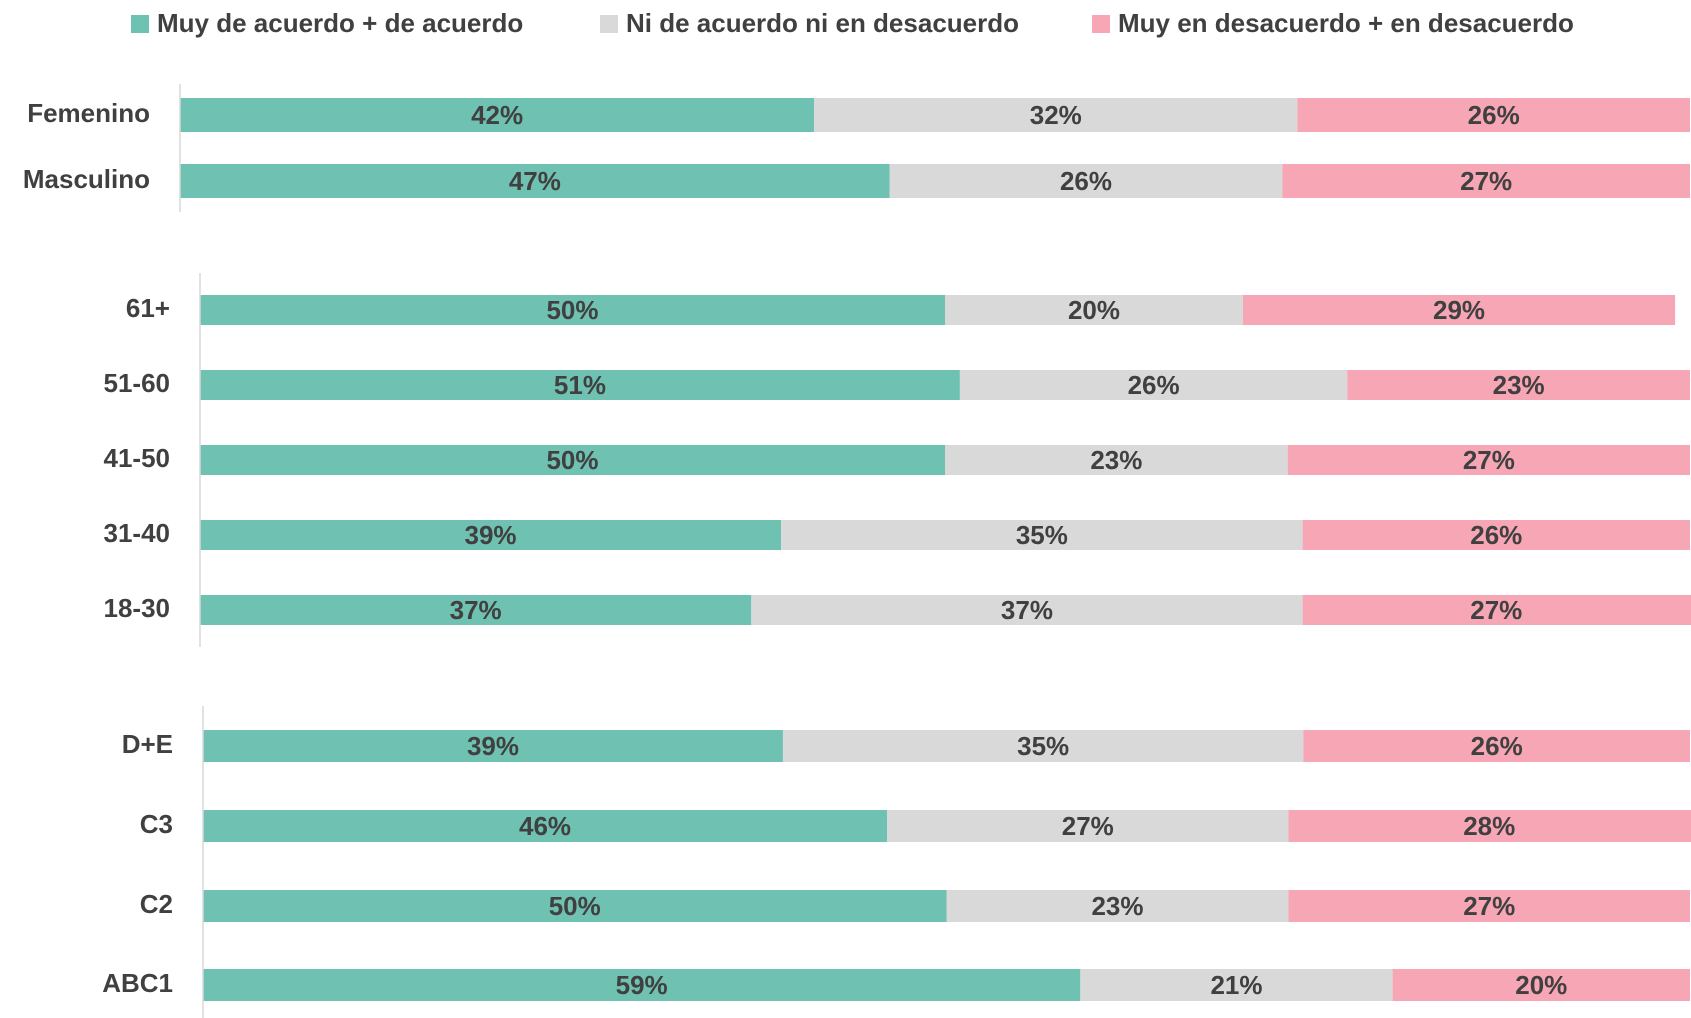  I want to click on category-label: ABC1, so click(137, 983).